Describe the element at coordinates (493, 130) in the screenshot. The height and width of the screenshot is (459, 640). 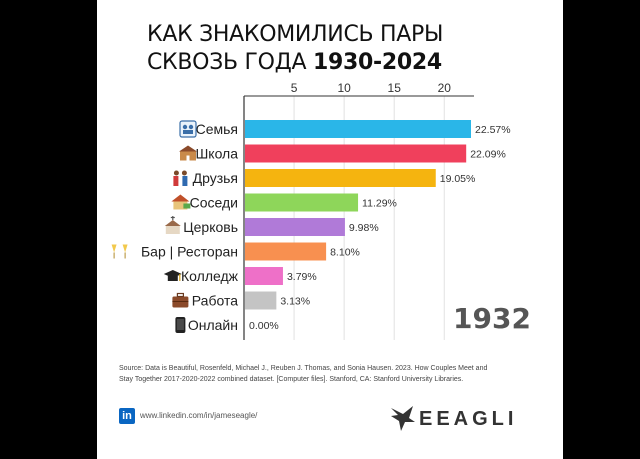
I see `value-label: 22.57%` at that location.